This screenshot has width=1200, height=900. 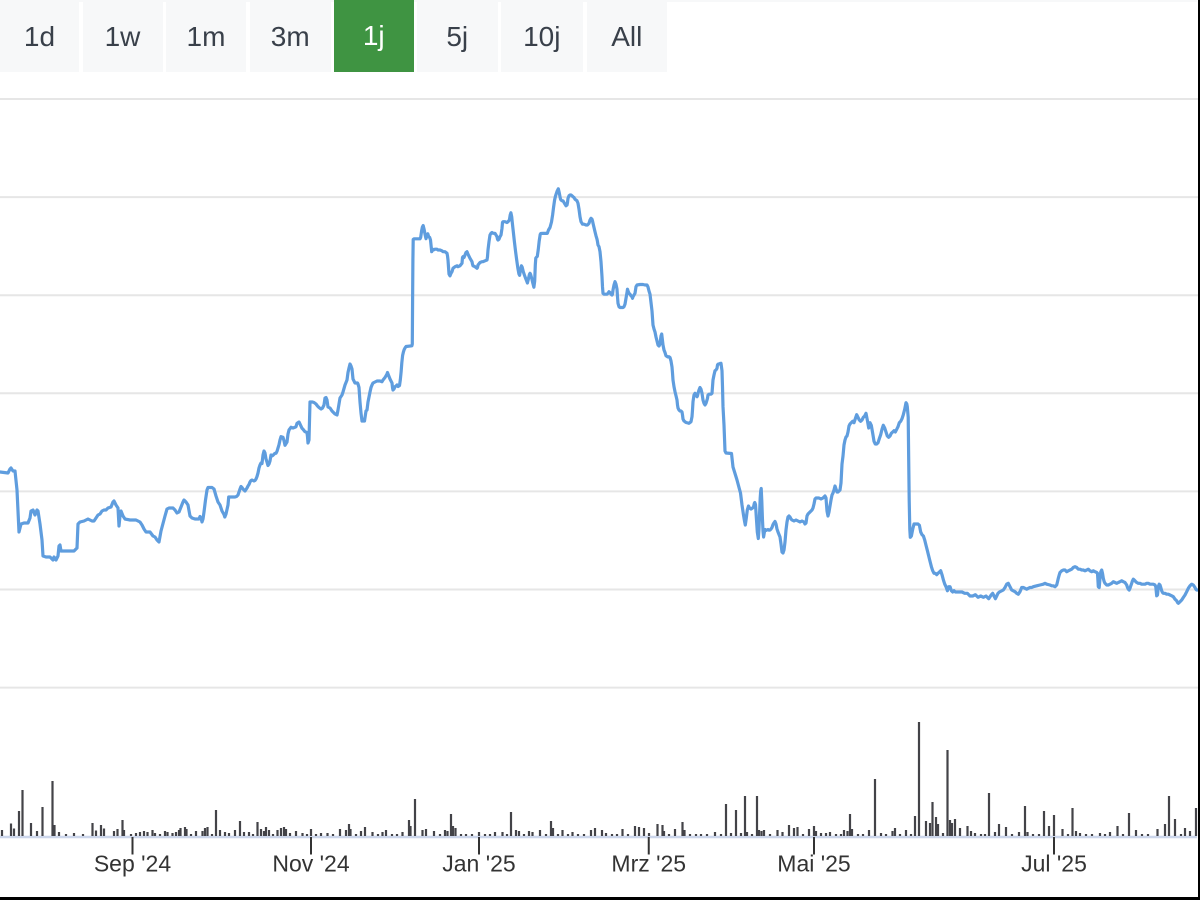 What do you see at coordinates (813, 864) in the screenshot?
I see `svg-text: Mai '25` at bounding box center [813, 864].